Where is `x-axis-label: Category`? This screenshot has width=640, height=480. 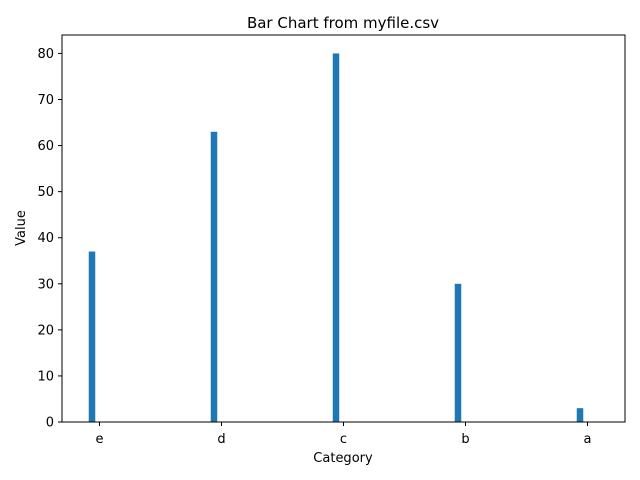
x-axis-label: Category is located at coordinates (343, 458).